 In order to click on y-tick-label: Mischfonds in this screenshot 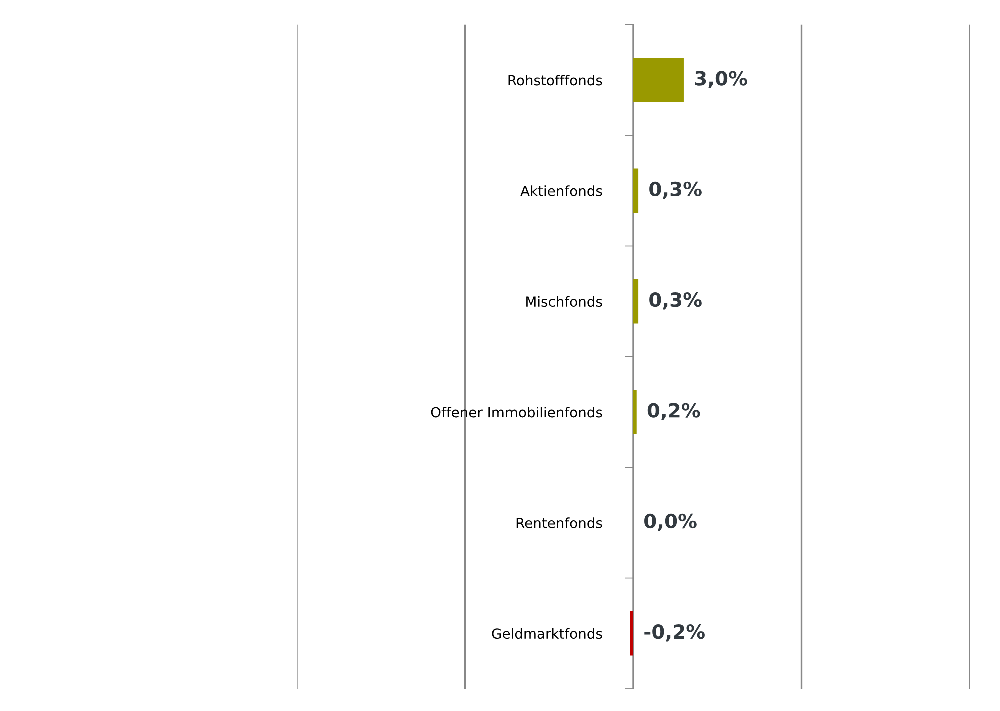, I will do `click(564, 302)`.